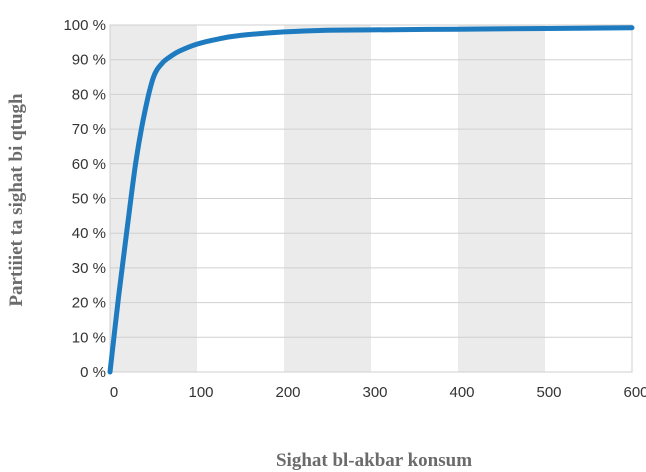 The height and width of the screenshot is (472, 646). I want to click on y-tick-label: 90 %, so click(89, 60).